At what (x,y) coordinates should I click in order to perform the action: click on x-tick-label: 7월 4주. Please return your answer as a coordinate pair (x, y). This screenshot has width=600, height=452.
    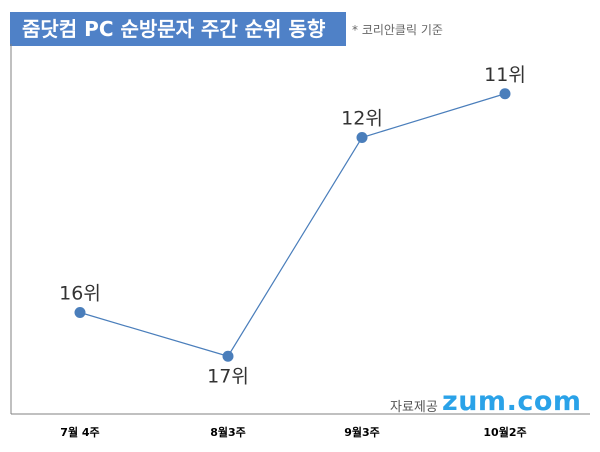
    Looking at the image, I should click on (79, 432).